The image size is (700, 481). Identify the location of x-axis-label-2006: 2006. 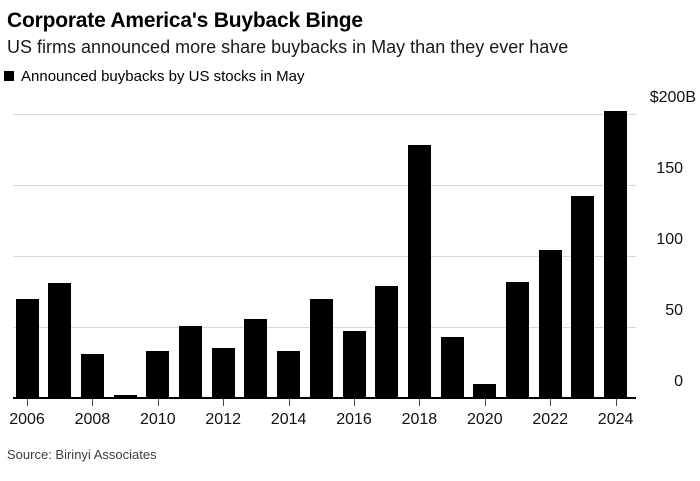
(27, 419).